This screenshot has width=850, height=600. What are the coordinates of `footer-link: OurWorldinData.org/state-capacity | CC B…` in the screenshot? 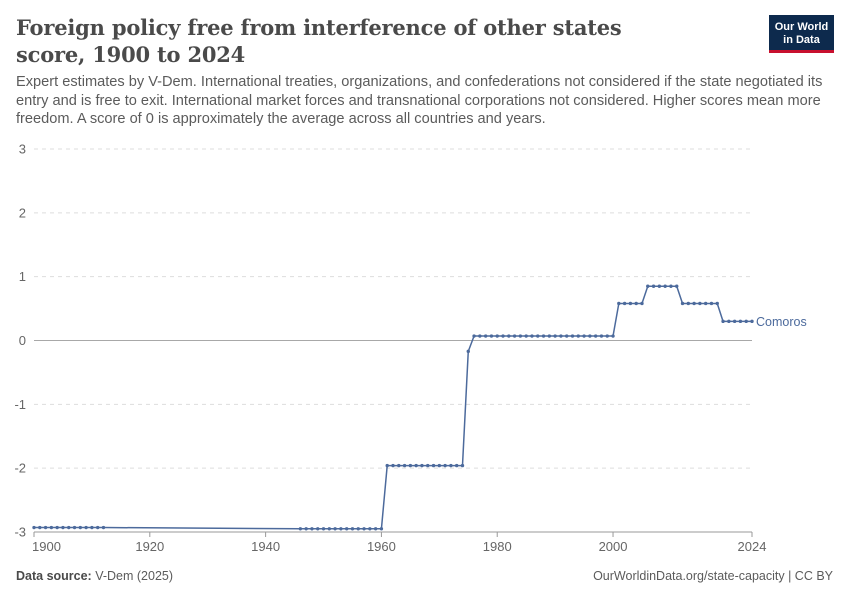 It's located at (713, 576).